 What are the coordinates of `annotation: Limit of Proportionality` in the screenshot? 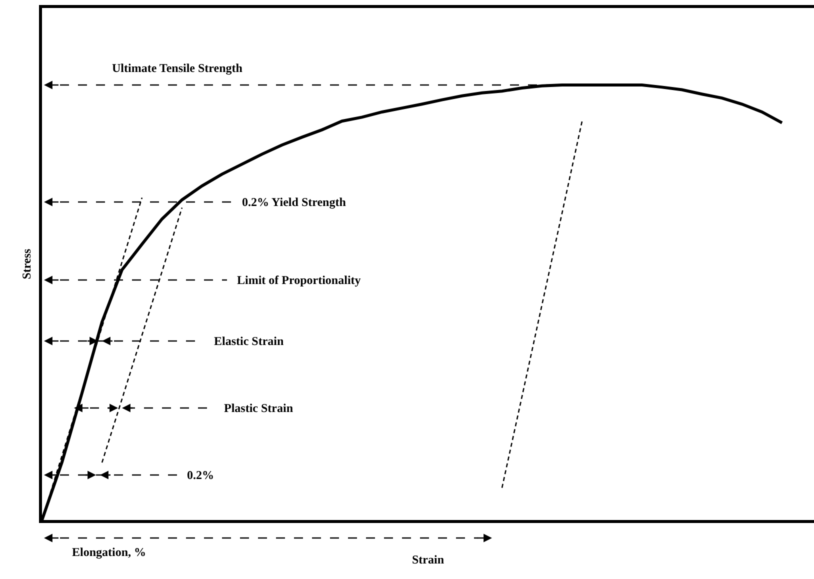 It's located at (299, 280).